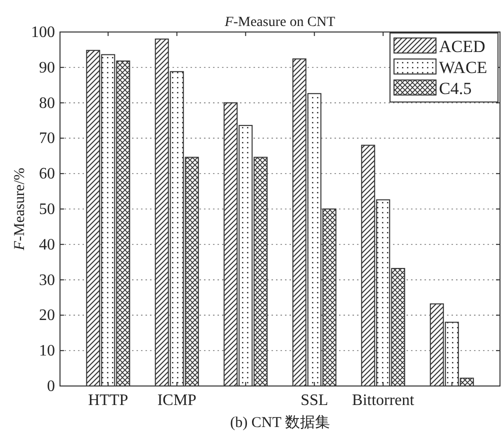  What do you see at coordinates (462, 46) in the screenshot?
I see `legend-label: ACED` at bounding box center [462, 46].